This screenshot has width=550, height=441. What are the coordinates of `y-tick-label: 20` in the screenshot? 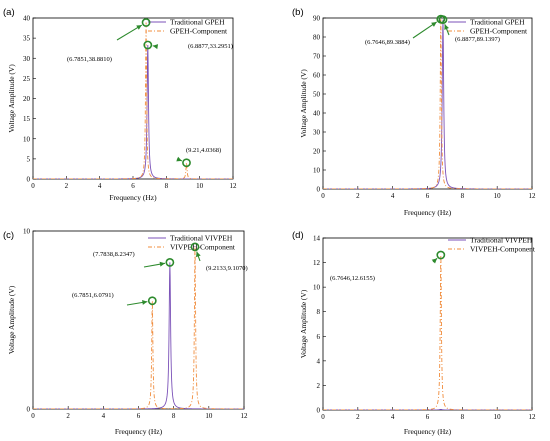 It's located at (27, 99).